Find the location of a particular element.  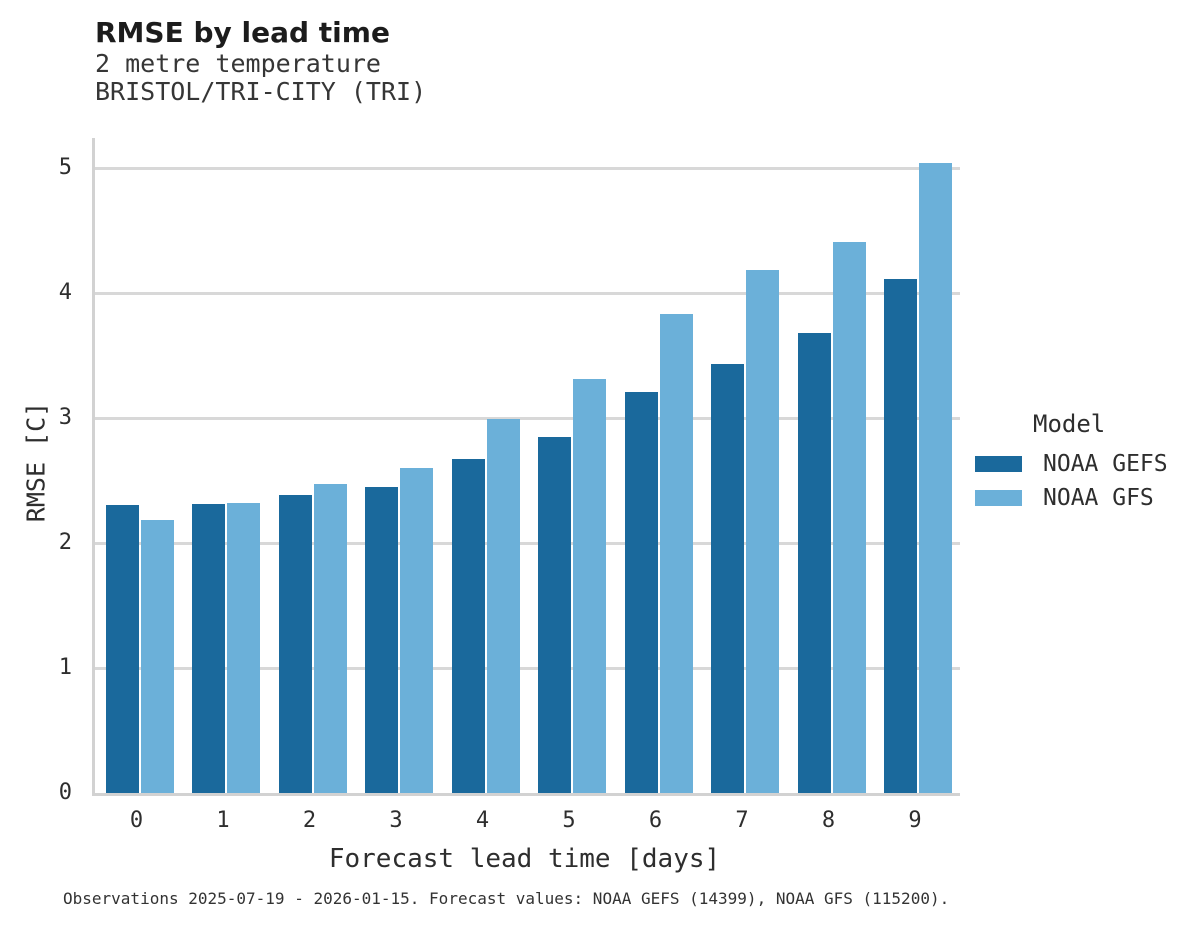

gridline-y1 is located at coordinates (527, 668).